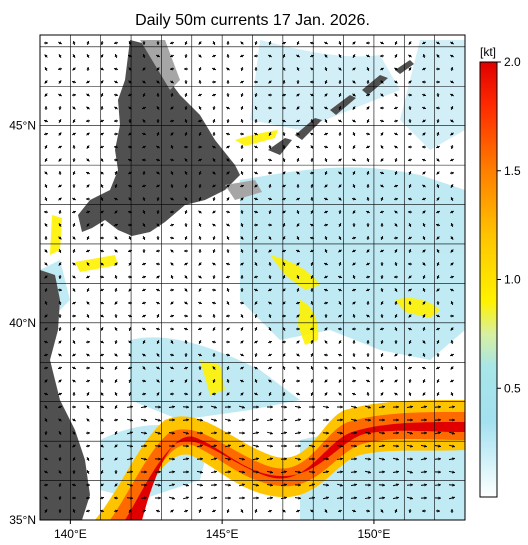 The height and width of the screenshot is (545, 528). Describe the element at coordinates (509, 225) in the screenshot. I see `colorbar-ticks: 0.5 1.0 1.5 2.0` at that location.